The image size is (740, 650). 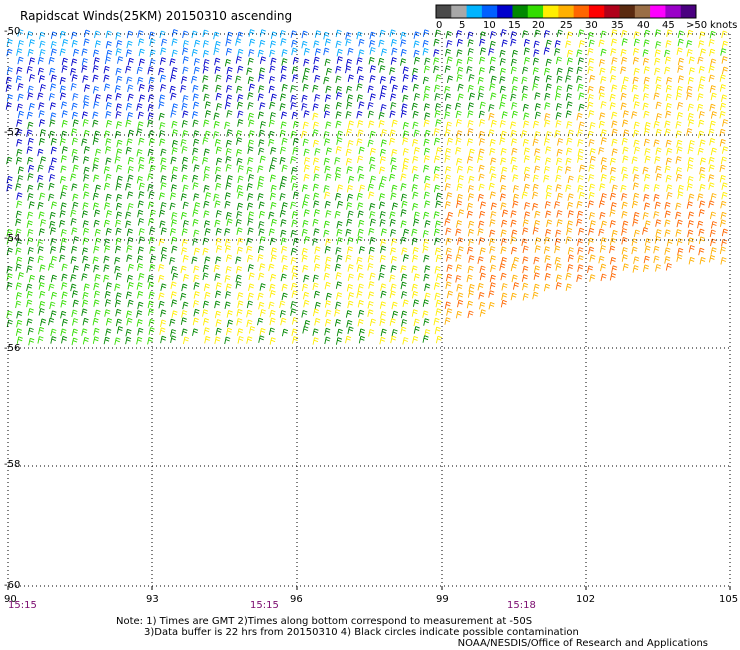 What do you see at coordinates (538, 25) in the screenshot?
I see `colorbar-tick-label: 20` at bounding box center [538, 25].